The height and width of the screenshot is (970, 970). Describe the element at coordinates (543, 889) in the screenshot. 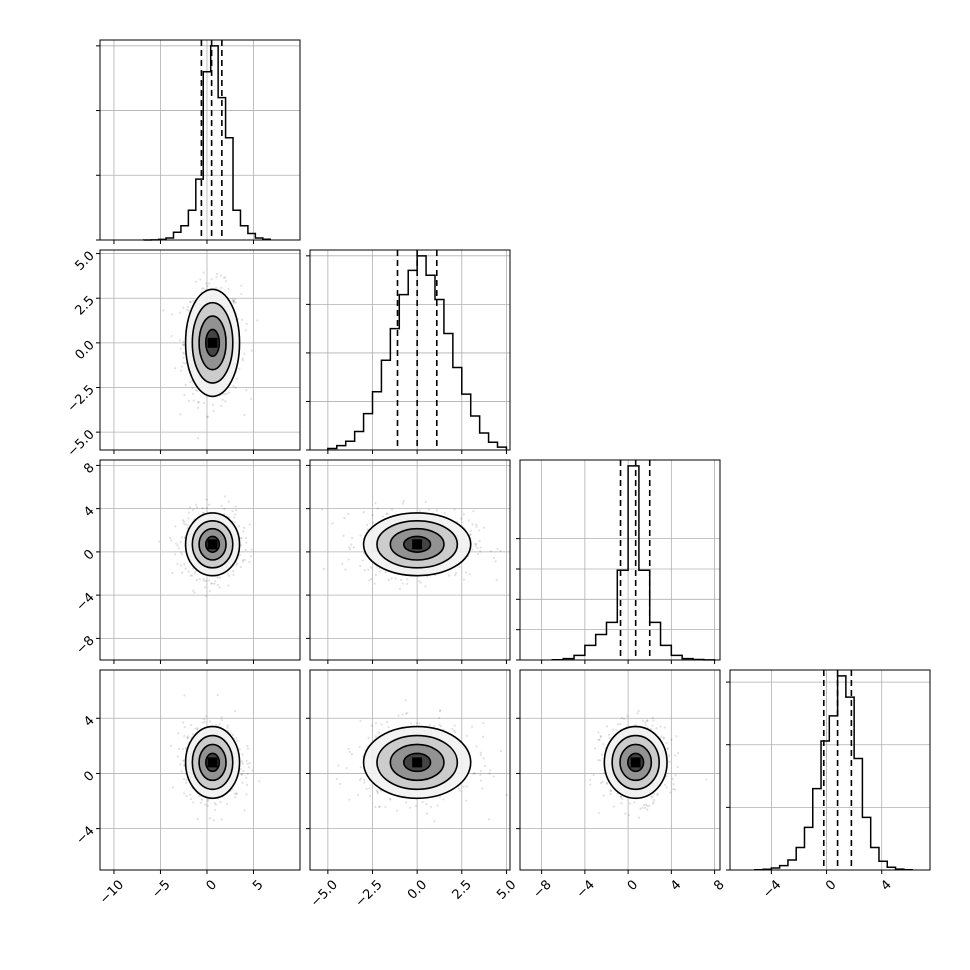

I see `x-tick-label: −8` at that location.